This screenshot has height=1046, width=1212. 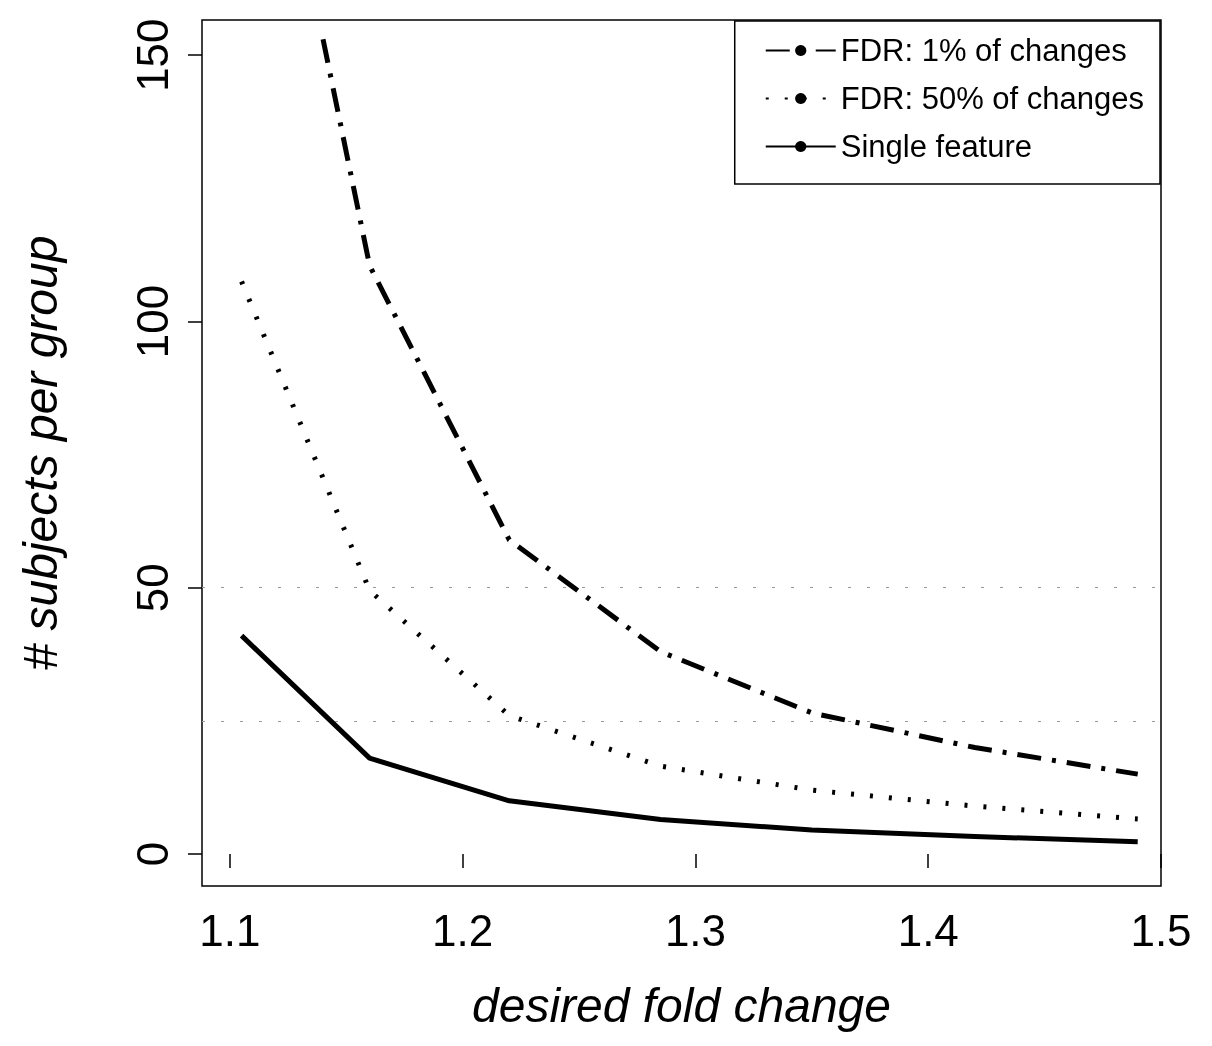 What do you see at coordinates (152, 321) in the screenshot?
I see `y-tick-label: 100` at bounding box center [152, 321].